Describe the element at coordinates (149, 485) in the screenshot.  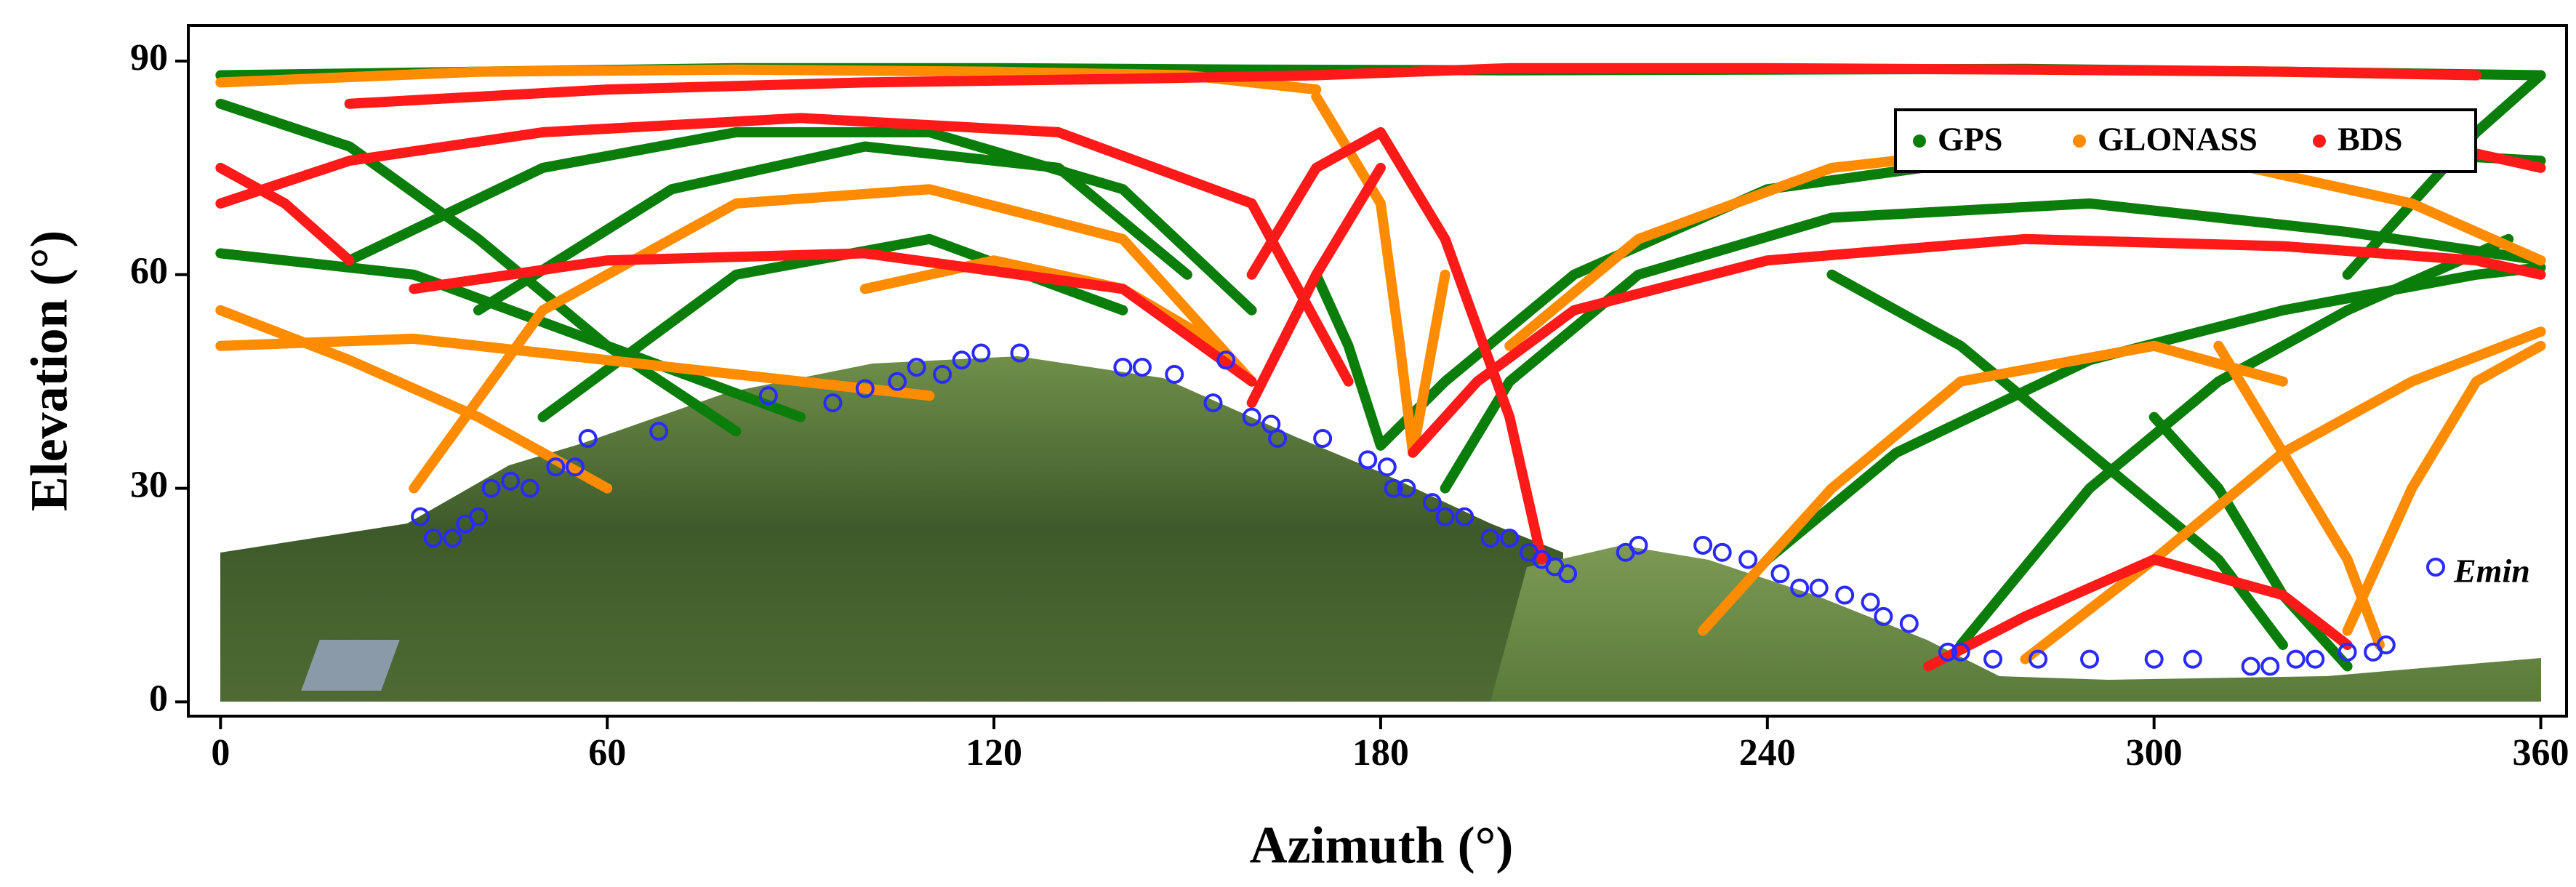
I see `y-tick-label: 30` at that location.